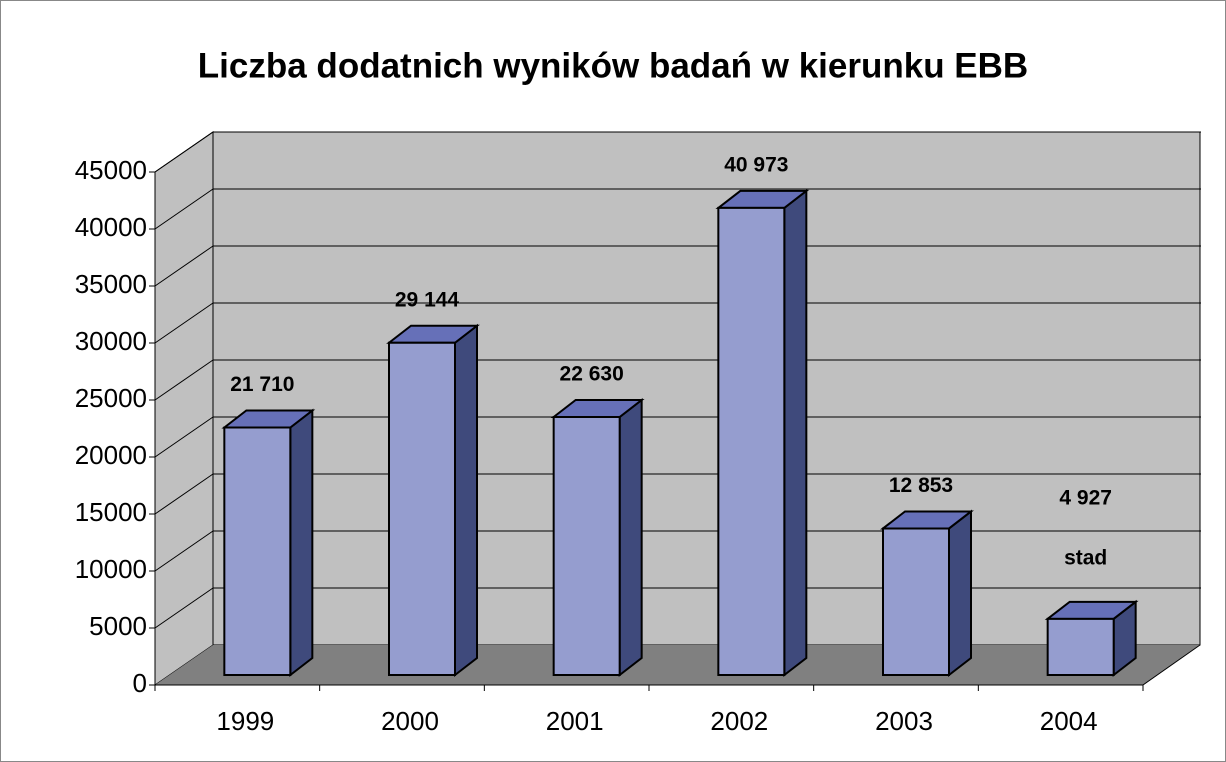  I want to click on y-tick-label: 35000, so click(111, 284).